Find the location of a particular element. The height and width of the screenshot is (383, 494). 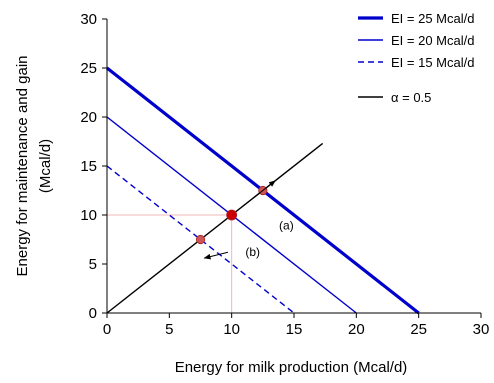

x-tick-label-0: 0 is located at coordinates (107, 329).